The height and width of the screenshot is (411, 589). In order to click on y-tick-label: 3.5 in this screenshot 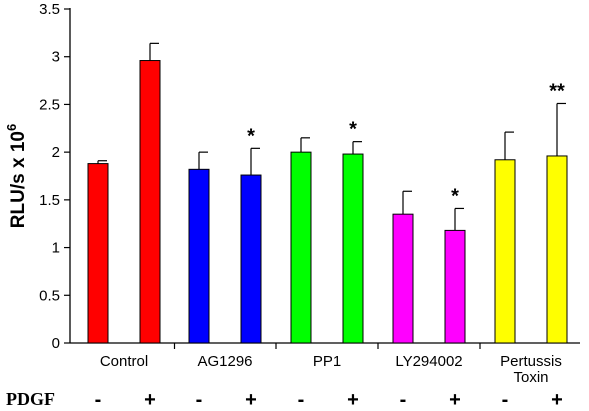, I will do `click(49, 9)`.